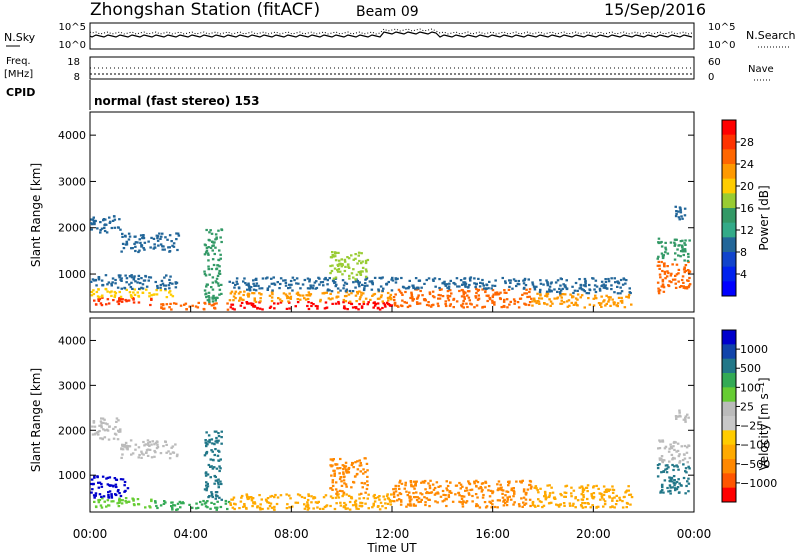 The width and height of the screenshot is (800, 554). Describe the element at coordinates (655, 9) in the screenshot. I see `date-label: 15/Sep/2016` at that location.